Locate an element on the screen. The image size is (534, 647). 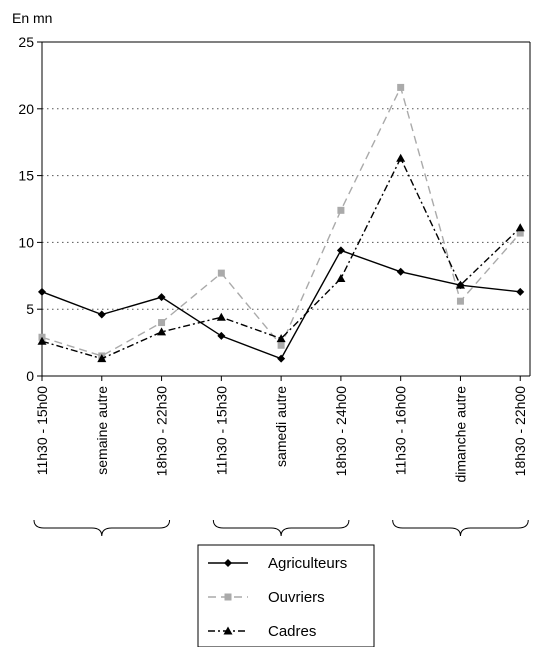
y-tick-label: 0 is located at coordinates (30, 376).